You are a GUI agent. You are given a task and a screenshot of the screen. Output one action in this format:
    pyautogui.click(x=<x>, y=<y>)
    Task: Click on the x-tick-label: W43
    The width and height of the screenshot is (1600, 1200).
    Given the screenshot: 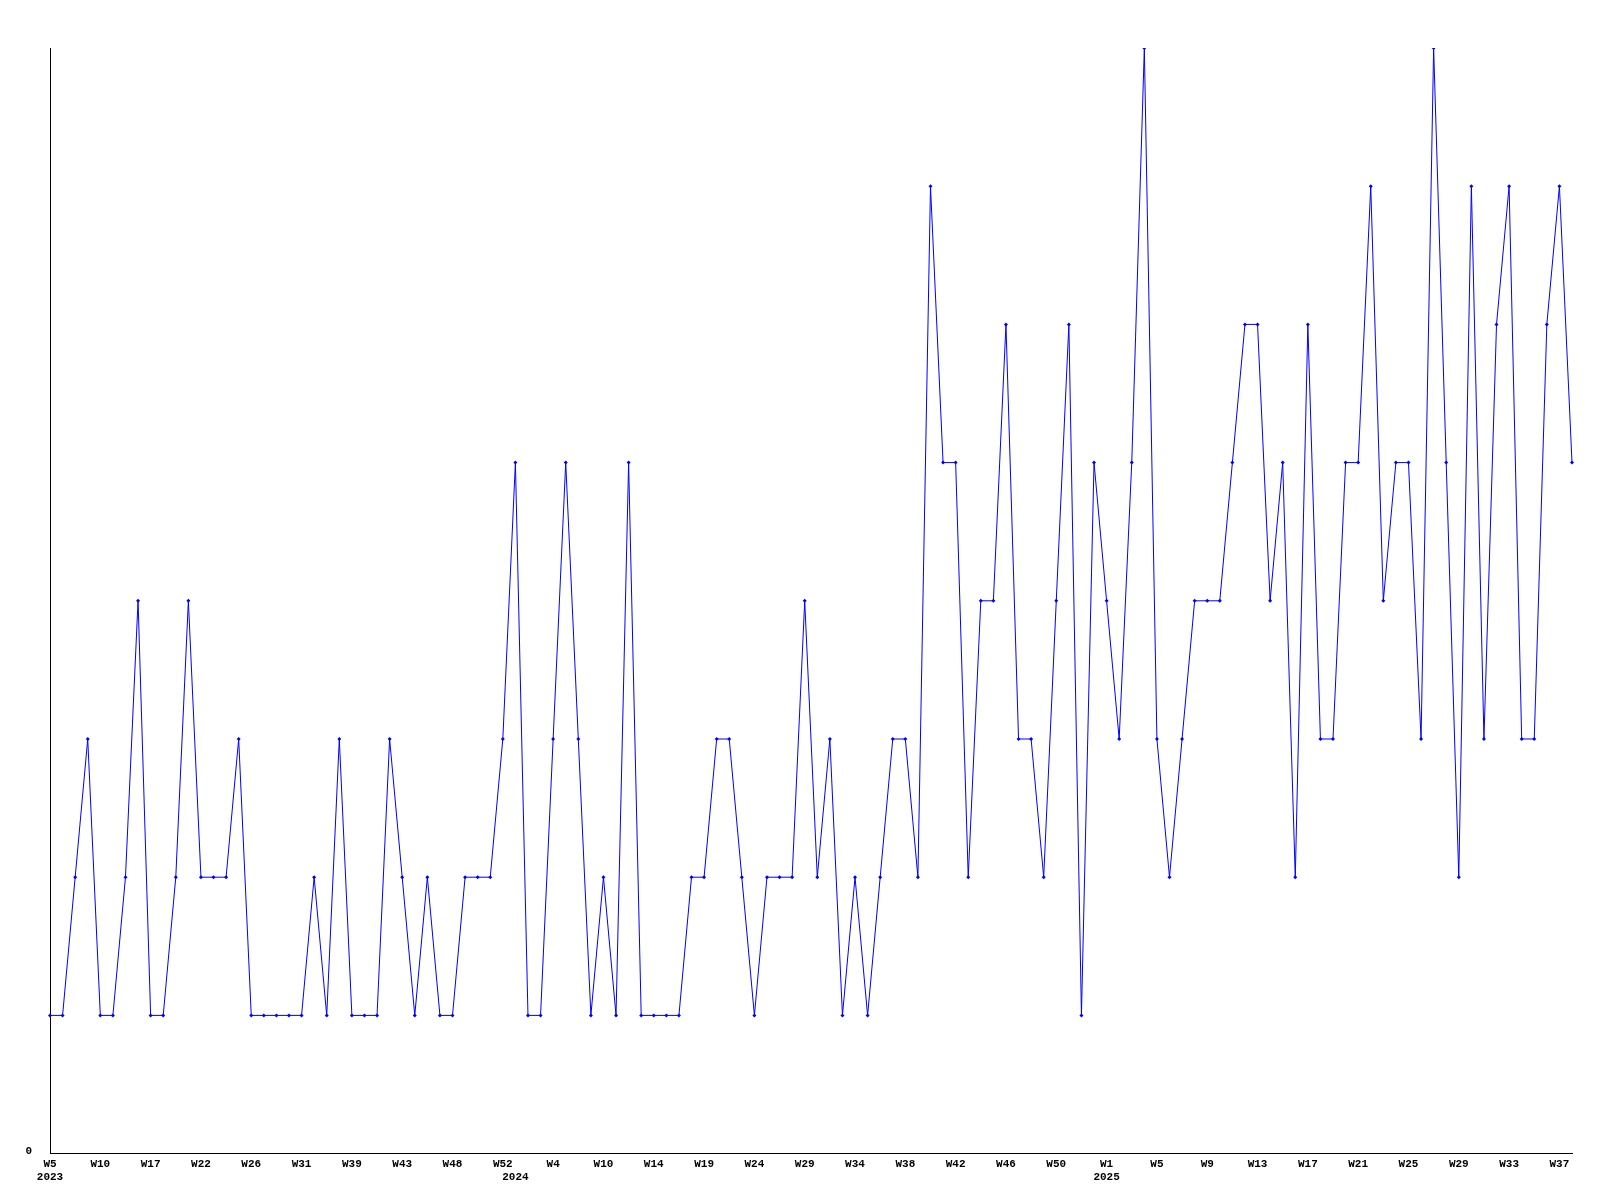 What is the action you would take?
    pyautogui.click(x=402, y=1163)
    